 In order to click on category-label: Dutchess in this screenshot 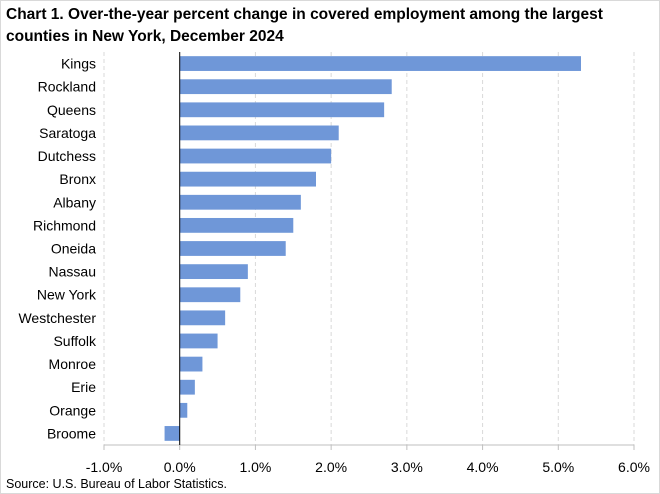, I will do `click(67, 156)`.